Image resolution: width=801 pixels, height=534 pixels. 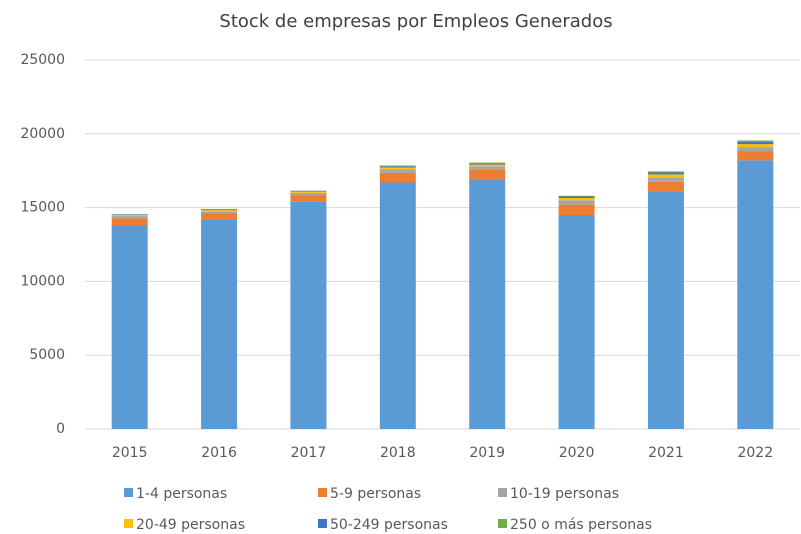 I want to click on x-tick-label: 2021, so click(x=666, y=453).